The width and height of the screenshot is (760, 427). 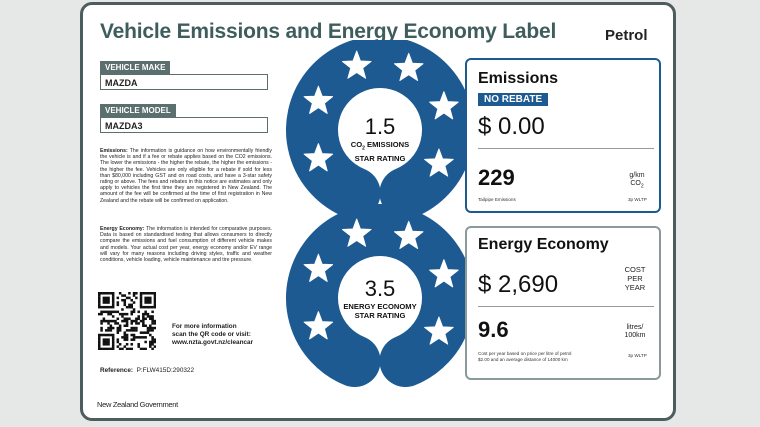 I want to click on emissions-unit: g/km CO2, so click(x=637, y=181).